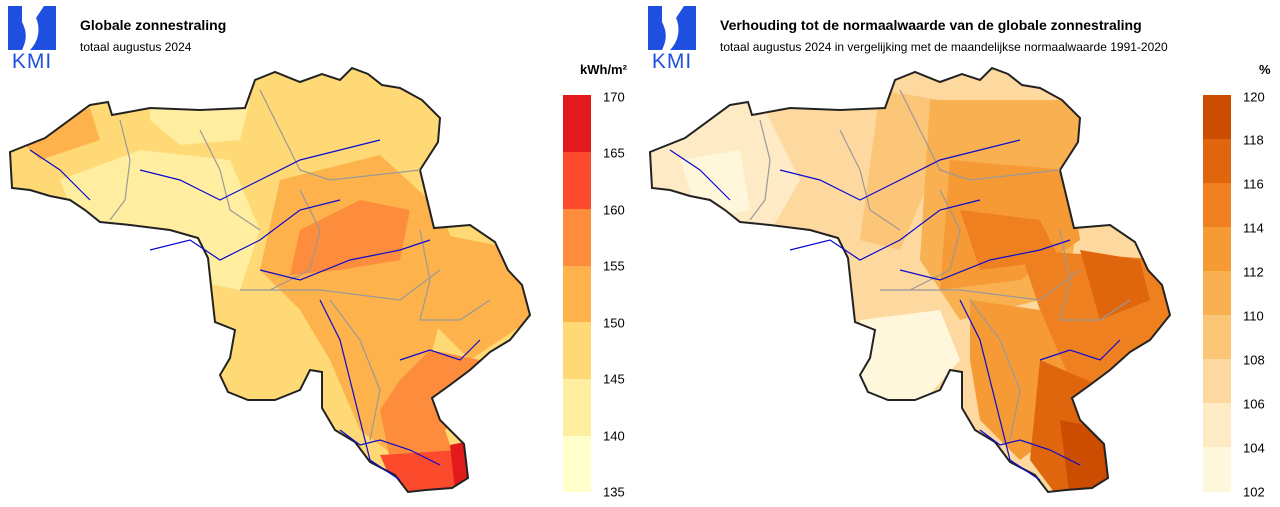 Image resolution: width=1280 pixels, height=507 pixels. What do you see at coordinates (1253, 140) in the screenshot?
I see `legend-tick: 118` at bounding box center [1253, 140].